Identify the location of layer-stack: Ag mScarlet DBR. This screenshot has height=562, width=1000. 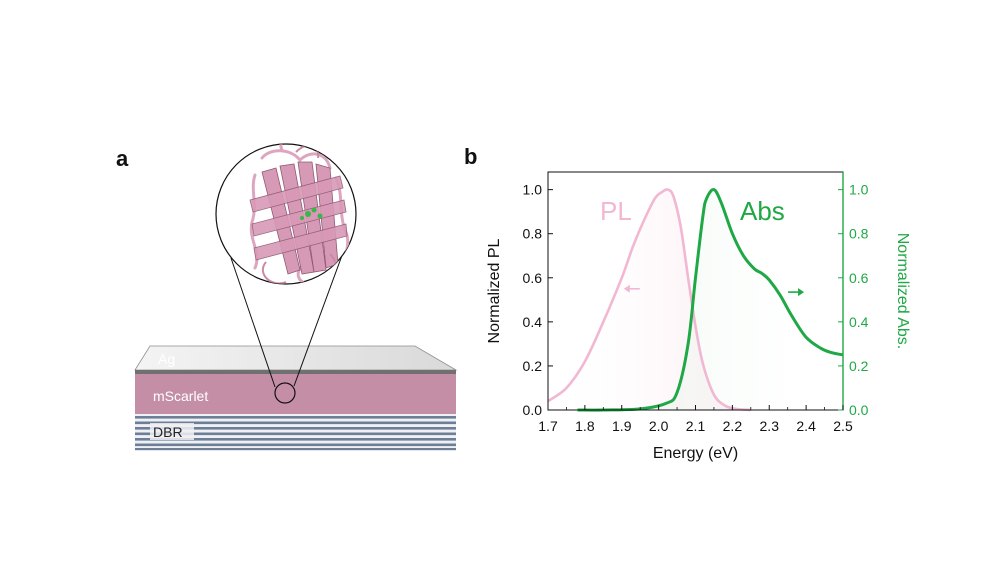
(296, 398).